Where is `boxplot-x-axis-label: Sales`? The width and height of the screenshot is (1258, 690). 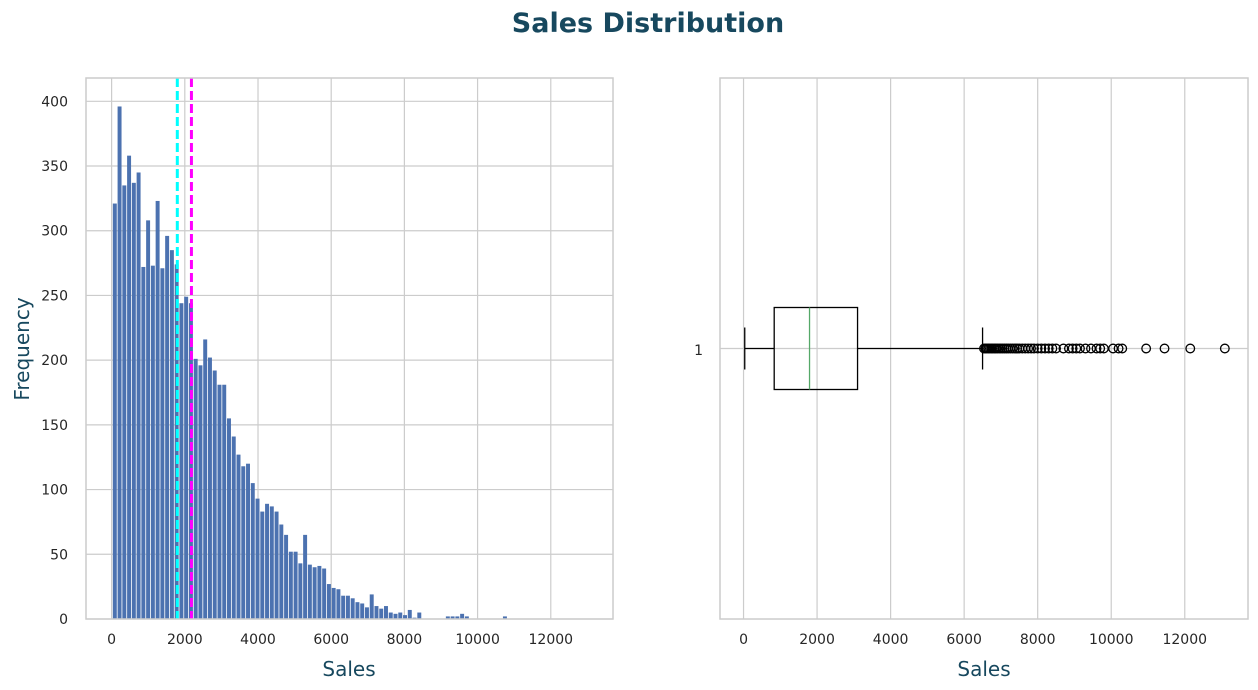
boxplot-x-axis-label: Sales is located at coordinates (983, 669).